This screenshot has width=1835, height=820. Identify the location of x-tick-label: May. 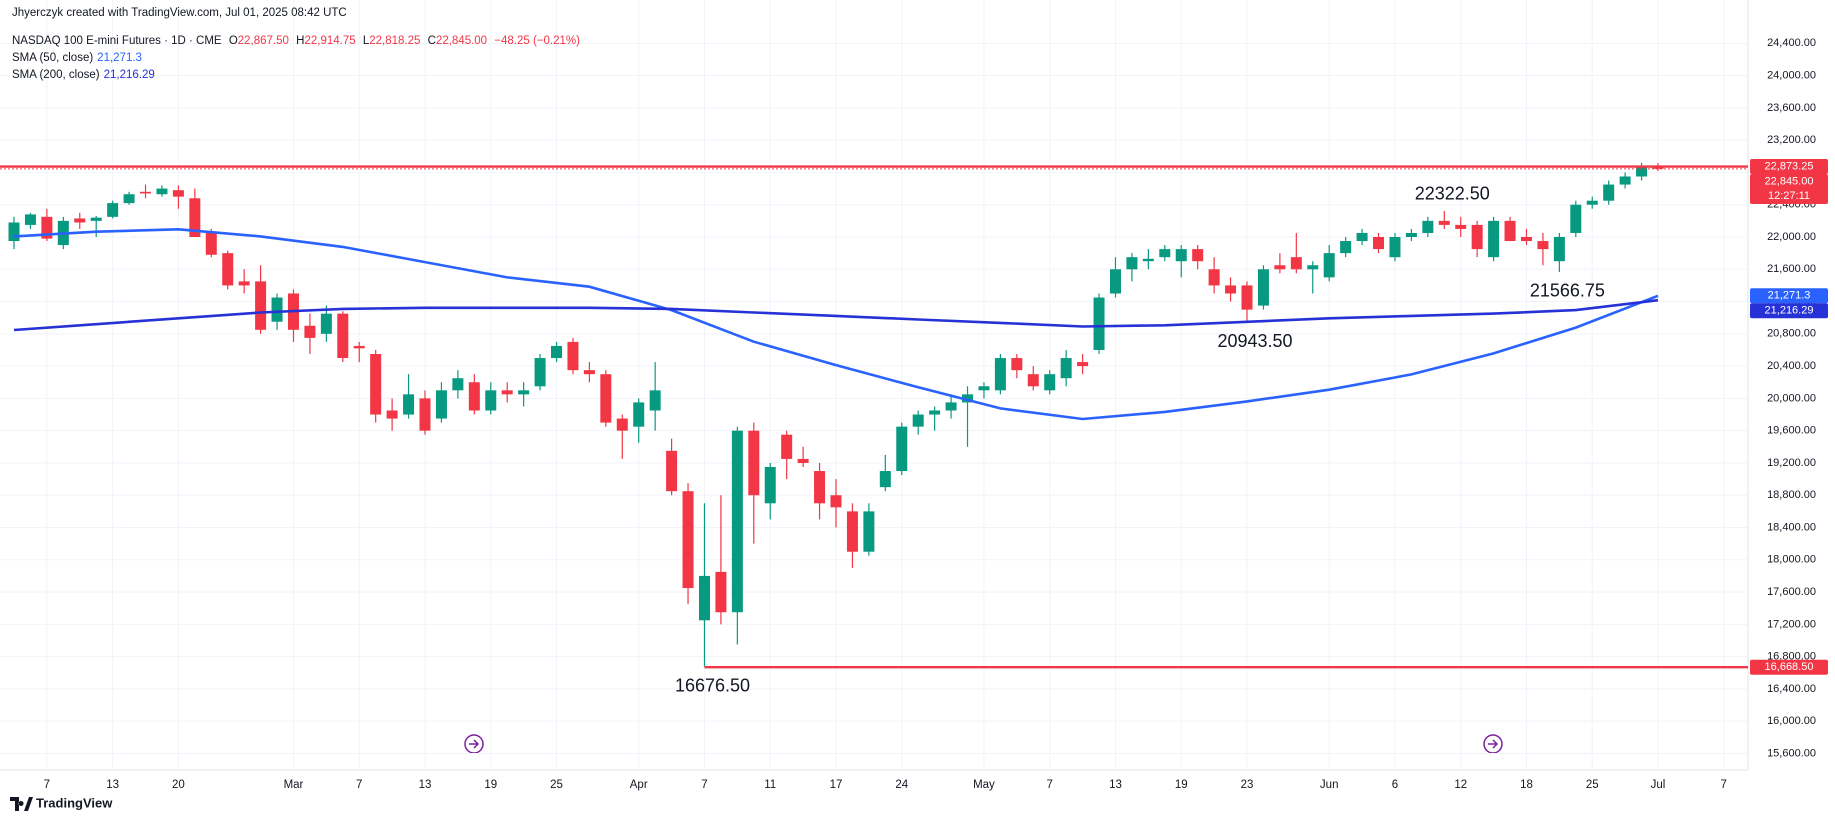
(984, 785).